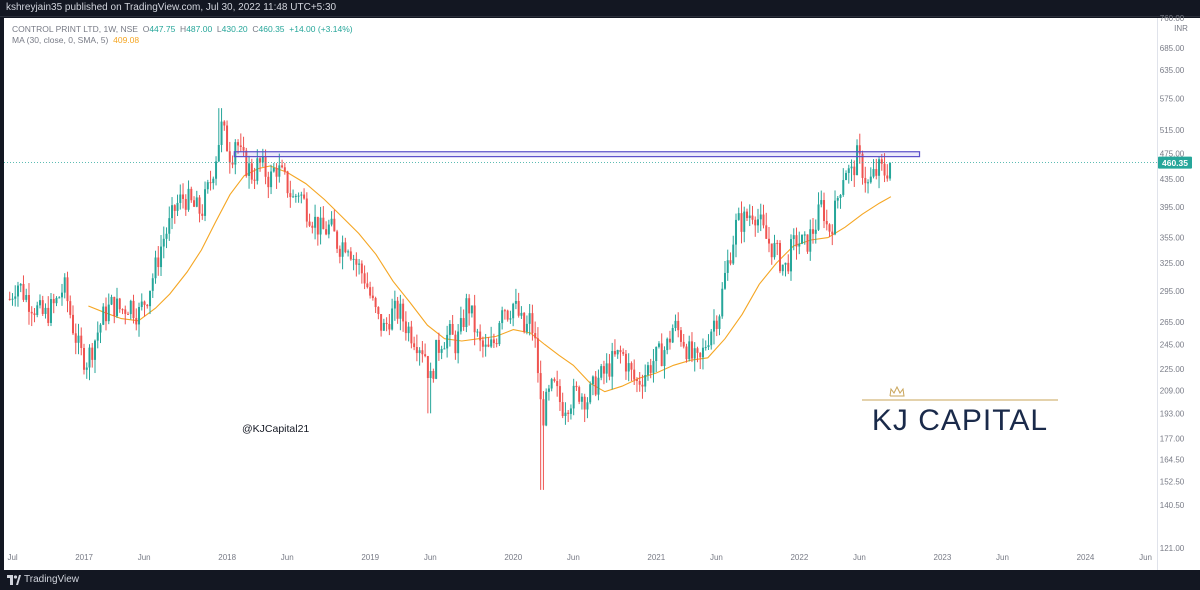  Describe the element at coordinates (1181, 28) in the screenshot. I see `currency-label: INR` at that location.